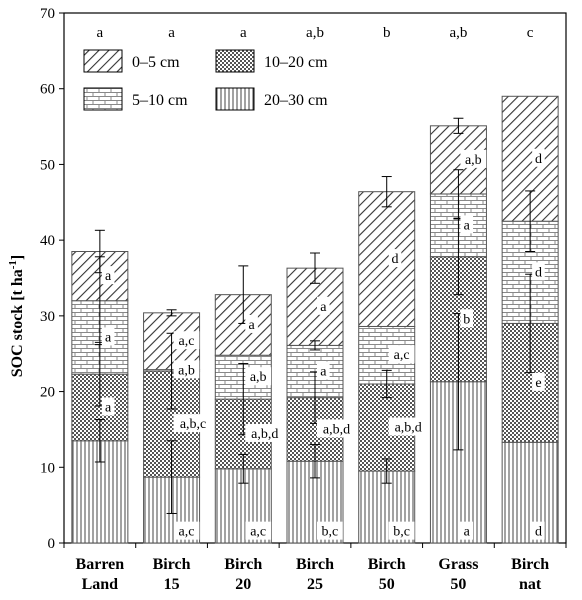 The width and height of the screenshot is (582, 600). I want to click on total-significance-label: b, so click(387, 33).